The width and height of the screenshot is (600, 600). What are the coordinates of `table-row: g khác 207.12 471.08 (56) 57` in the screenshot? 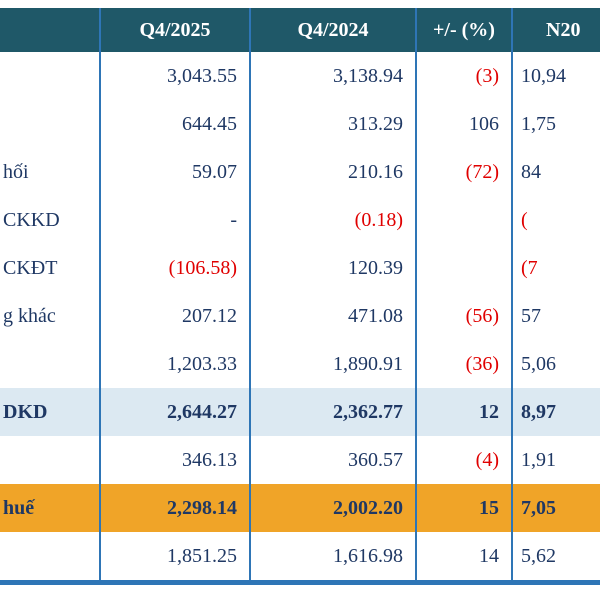 It's located at (300, 316).